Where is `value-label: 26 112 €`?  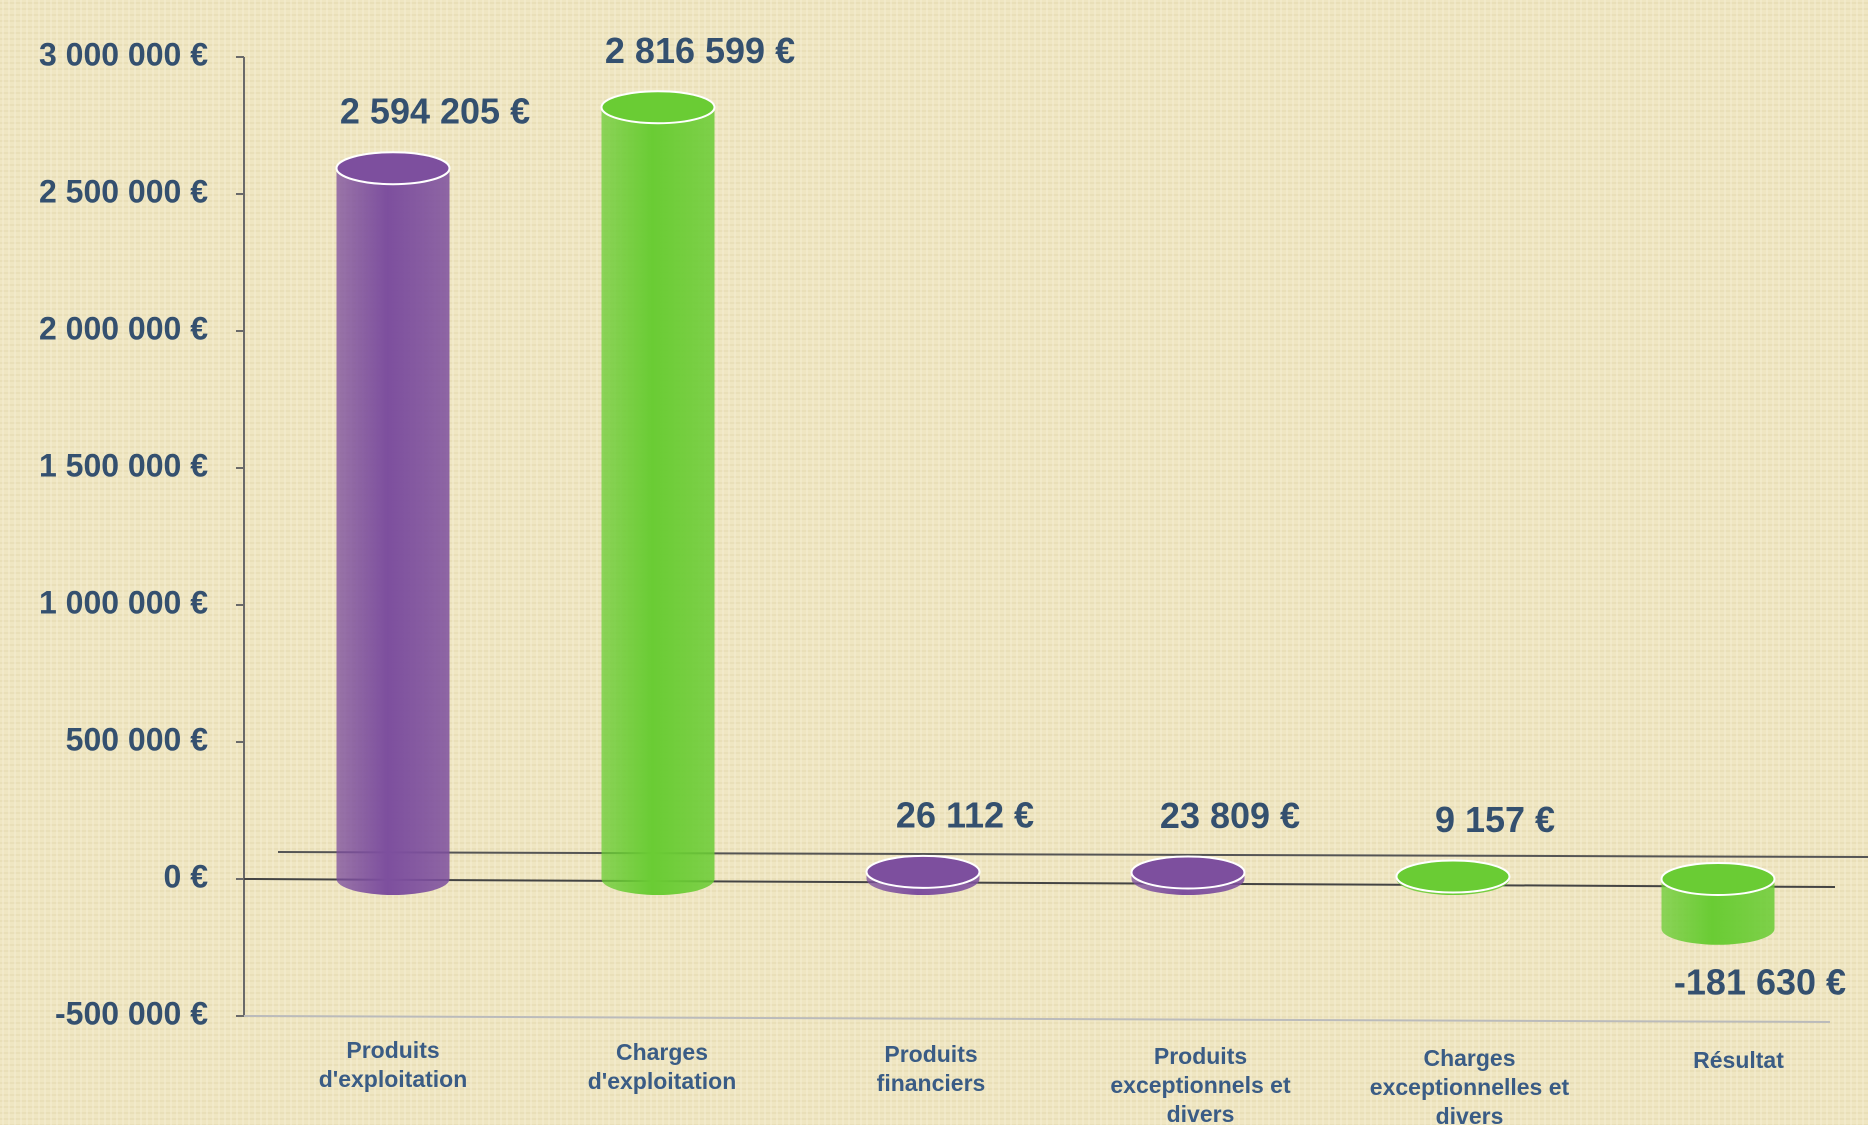
value-label: 26 112 € is located at coordinates (965, 814).